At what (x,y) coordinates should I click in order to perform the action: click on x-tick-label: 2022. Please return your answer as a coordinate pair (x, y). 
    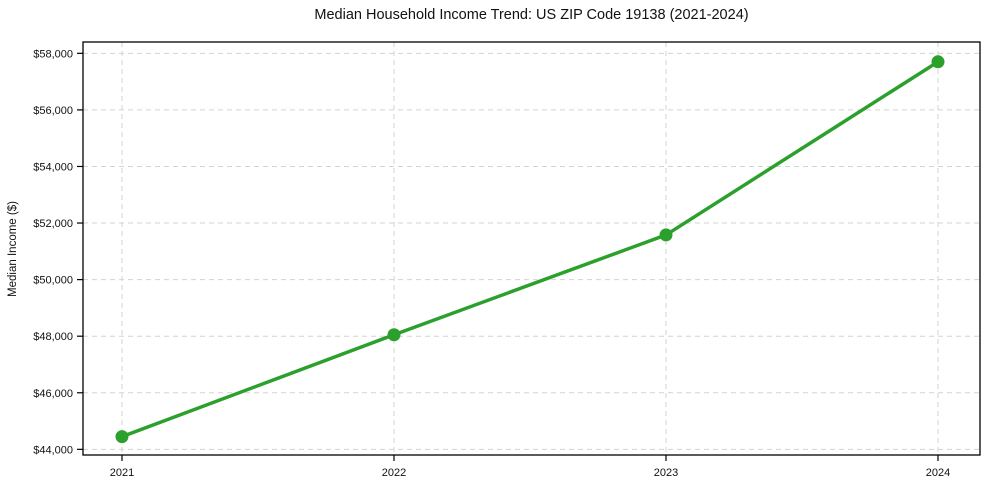
    Looking at the image, I should click on (394, 473).